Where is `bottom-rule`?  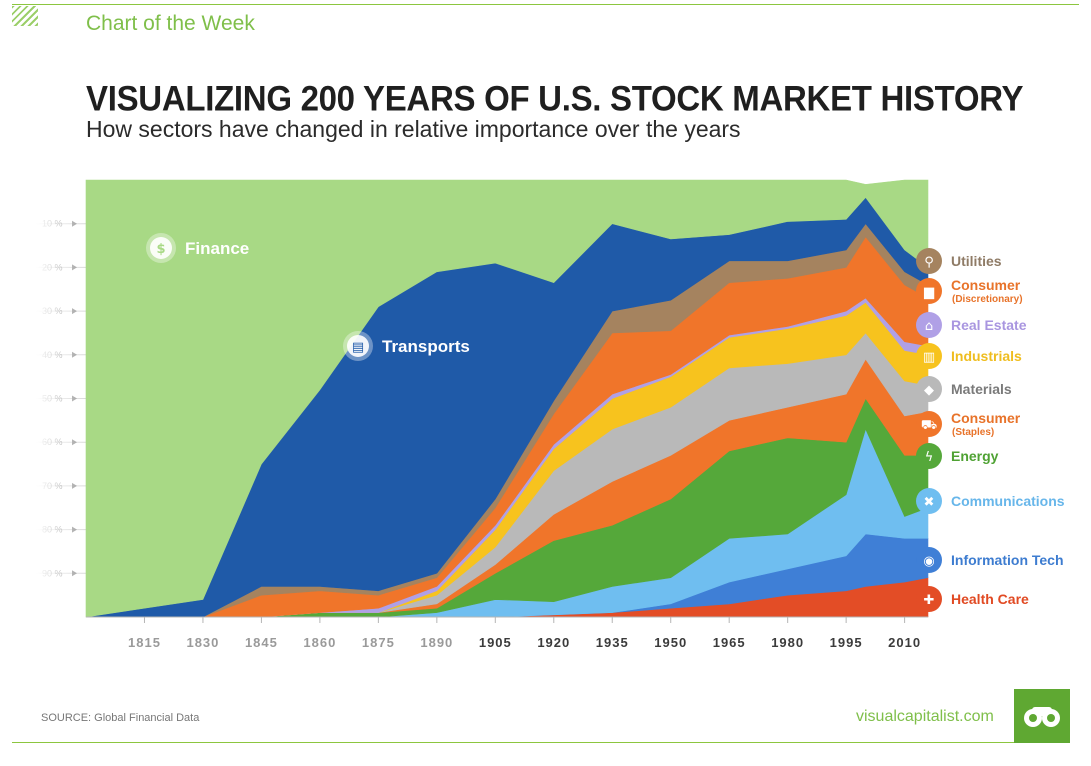 bottom-rule is located at coordinates (513, 742).